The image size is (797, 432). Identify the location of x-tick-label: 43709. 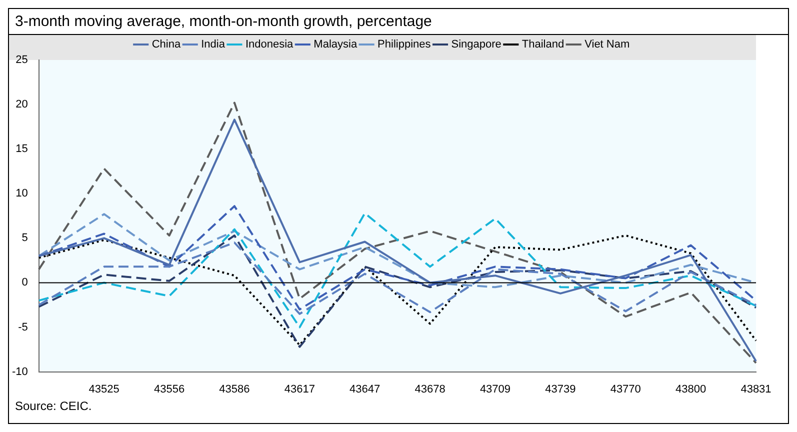
(495, 389).